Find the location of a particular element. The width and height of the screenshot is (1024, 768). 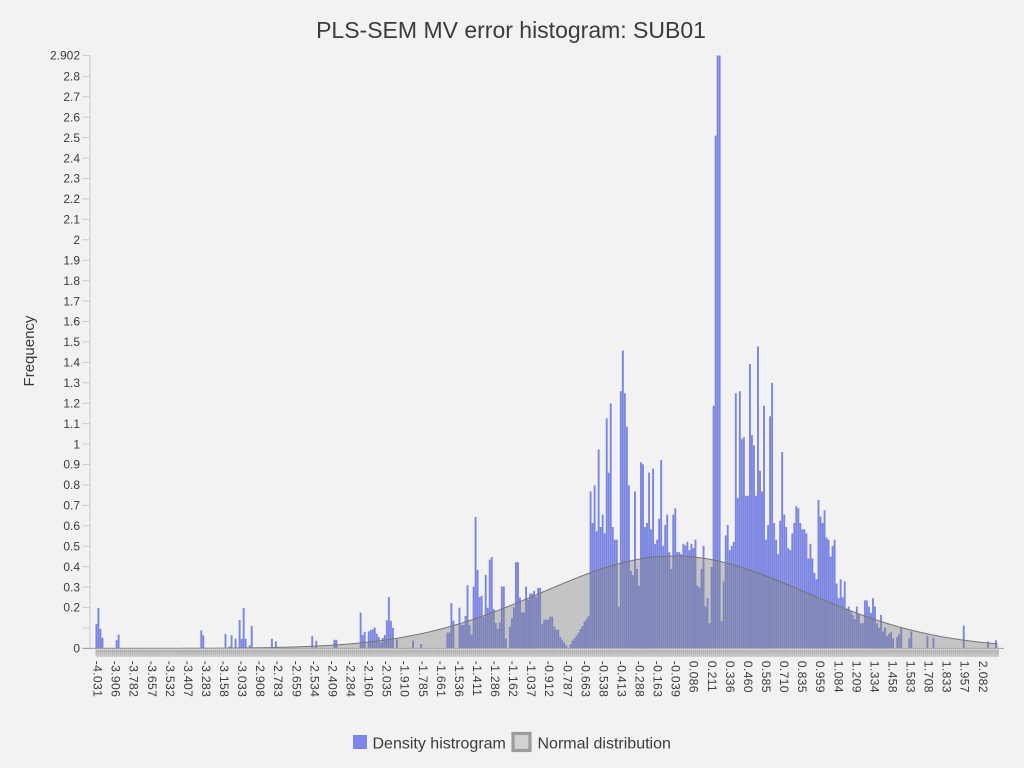

svg-text: -1.411 is located at coordinates (477, 678).